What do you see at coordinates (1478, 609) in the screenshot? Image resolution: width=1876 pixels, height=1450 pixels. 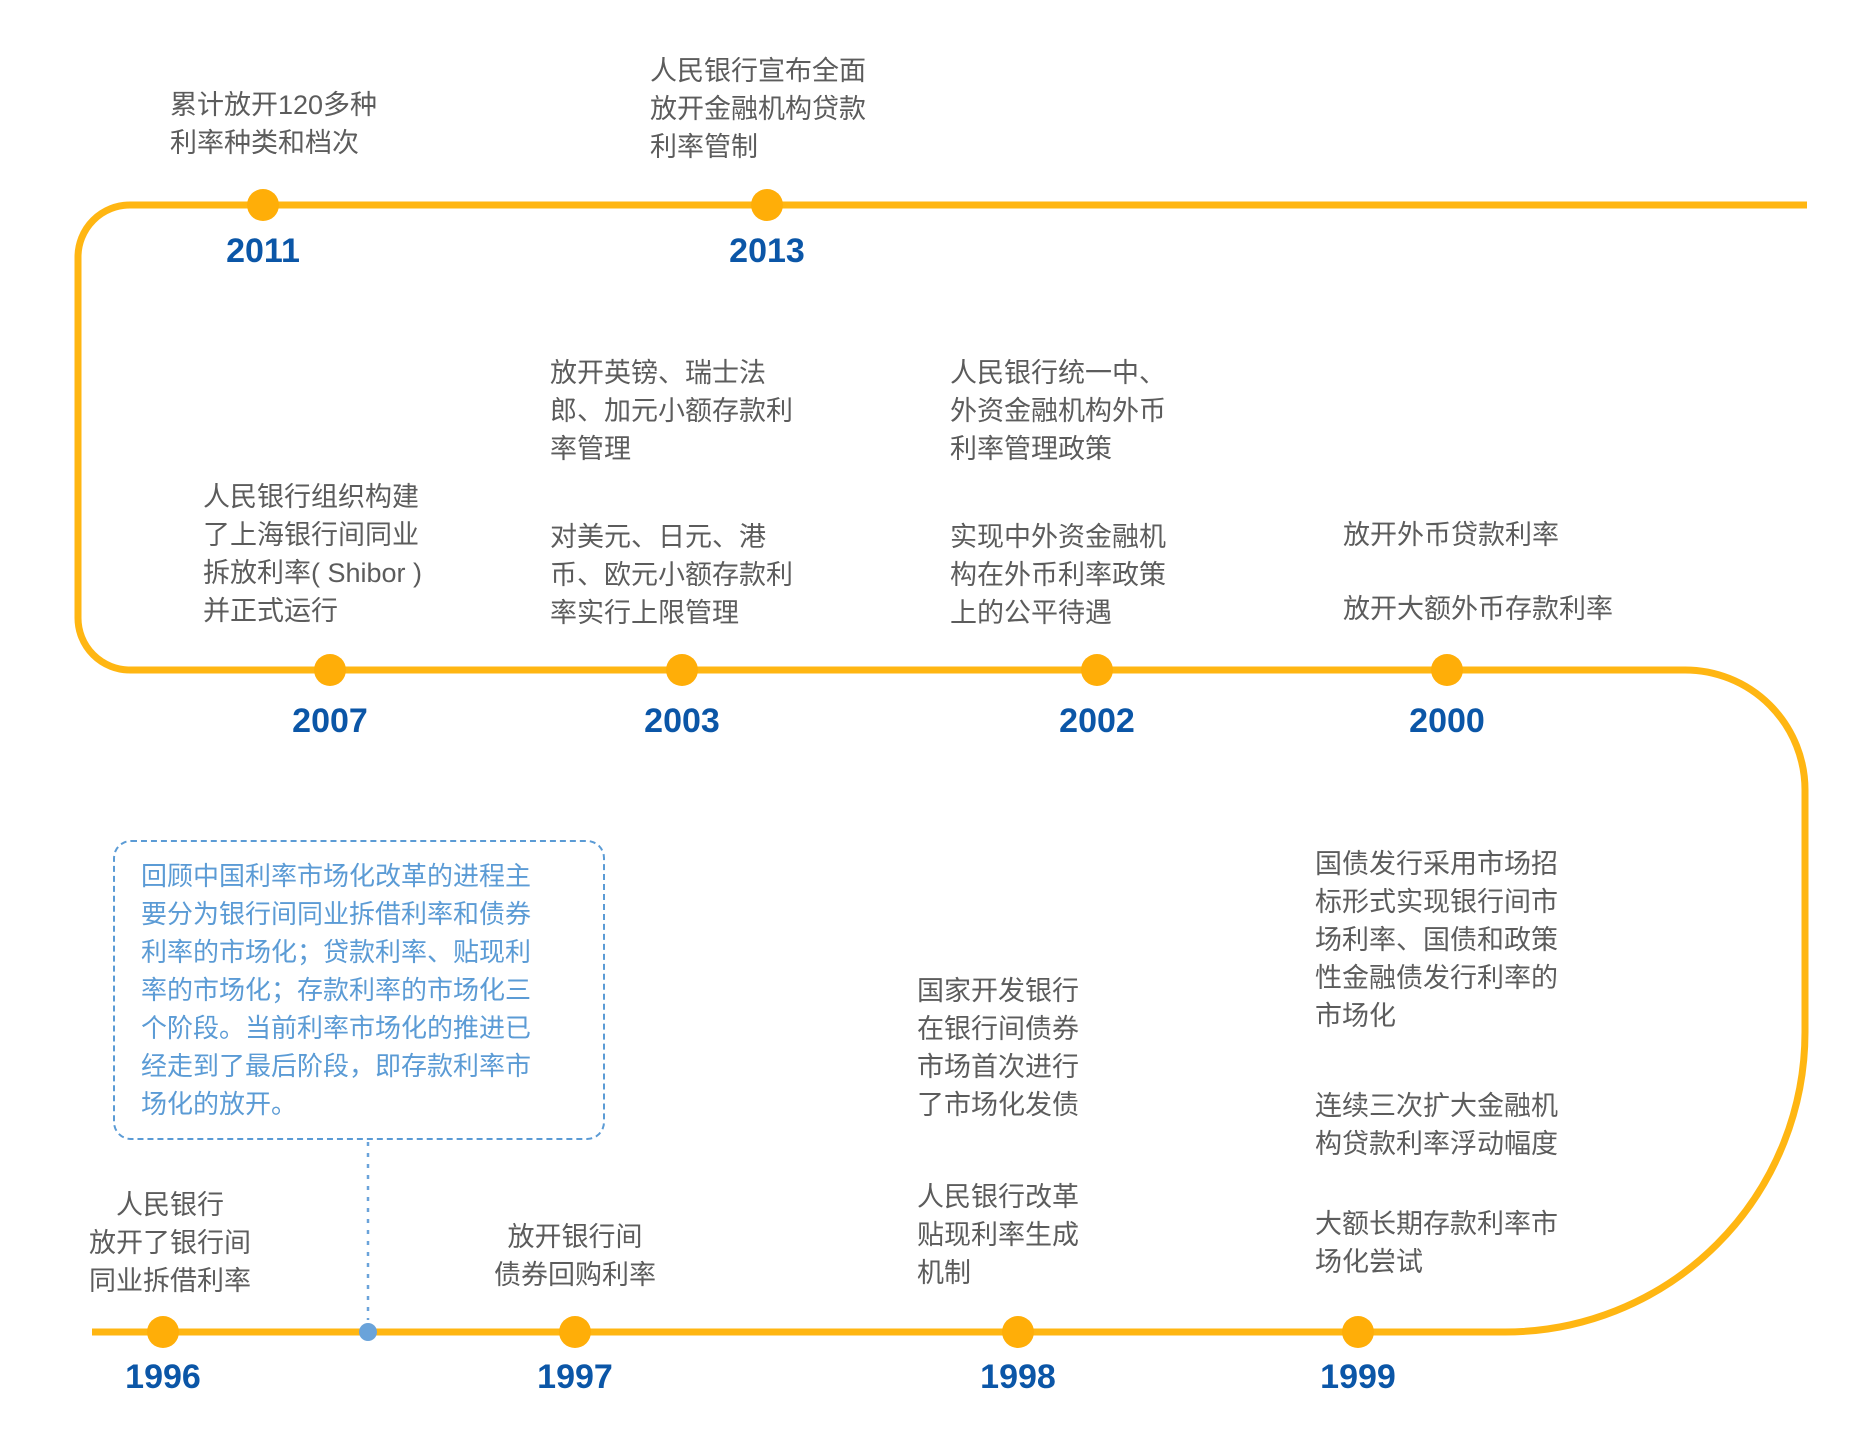 I see `event-text-2000-p2: 放开大额外币存款利率` at bounding box center [1478, 609].